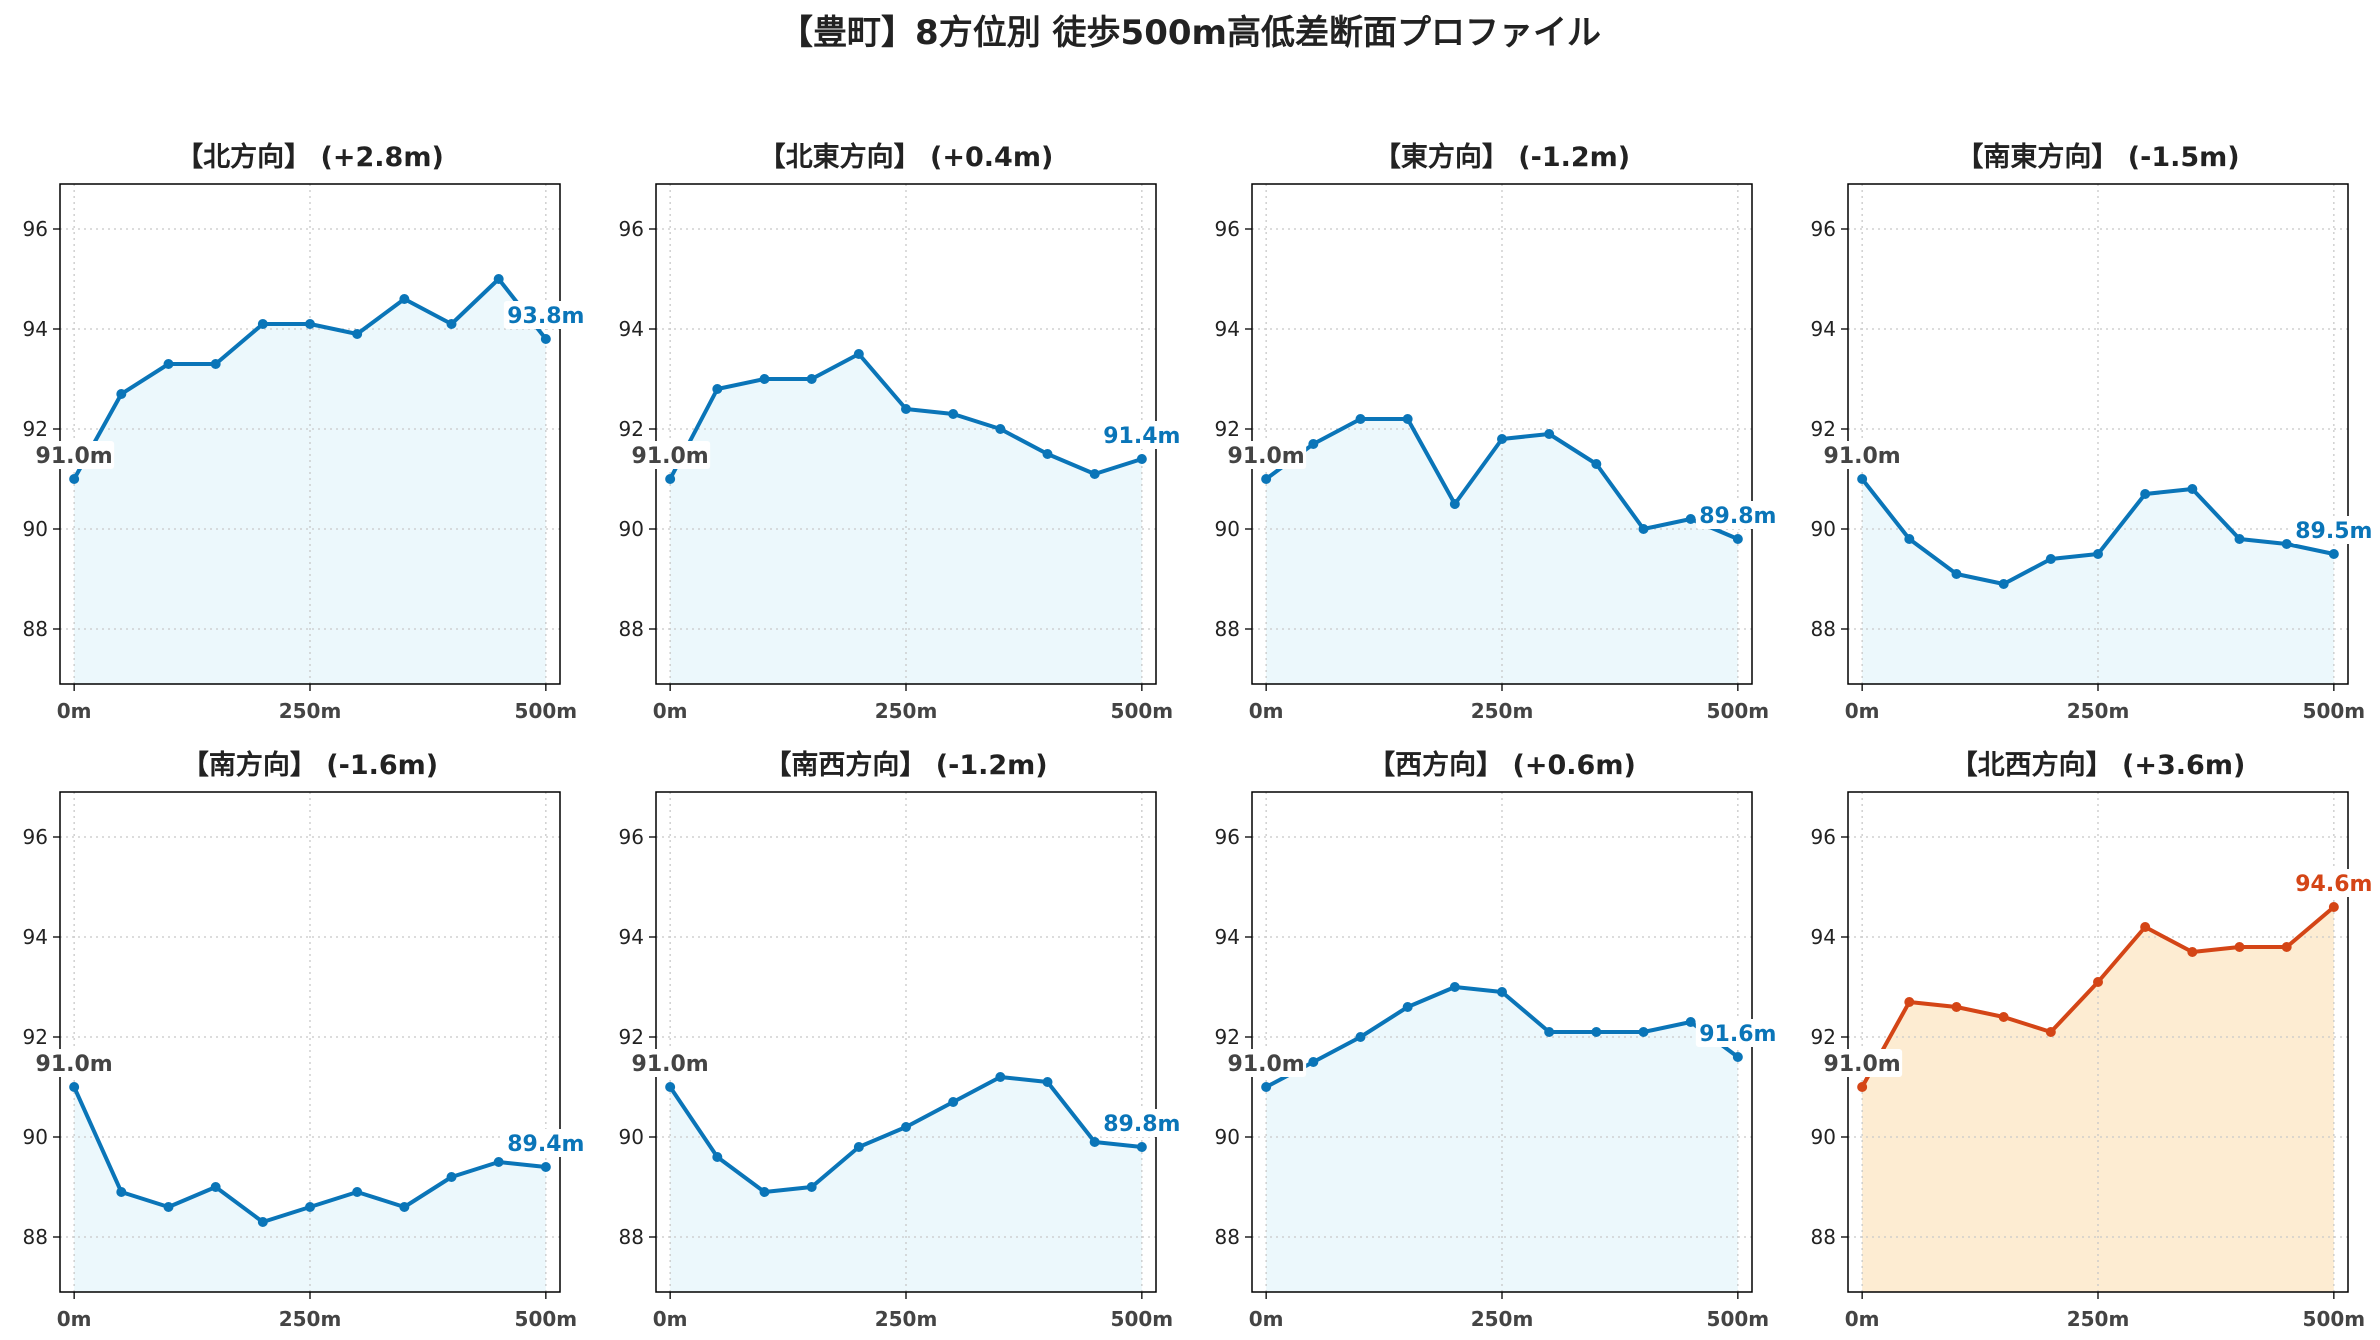 The image size is (2380, 1340). What do you see at coordinates (905, 765) in the screenshot?
I see `panel-title: 【南西方向】 (-1.2m)` at bounding box center [905, 765].